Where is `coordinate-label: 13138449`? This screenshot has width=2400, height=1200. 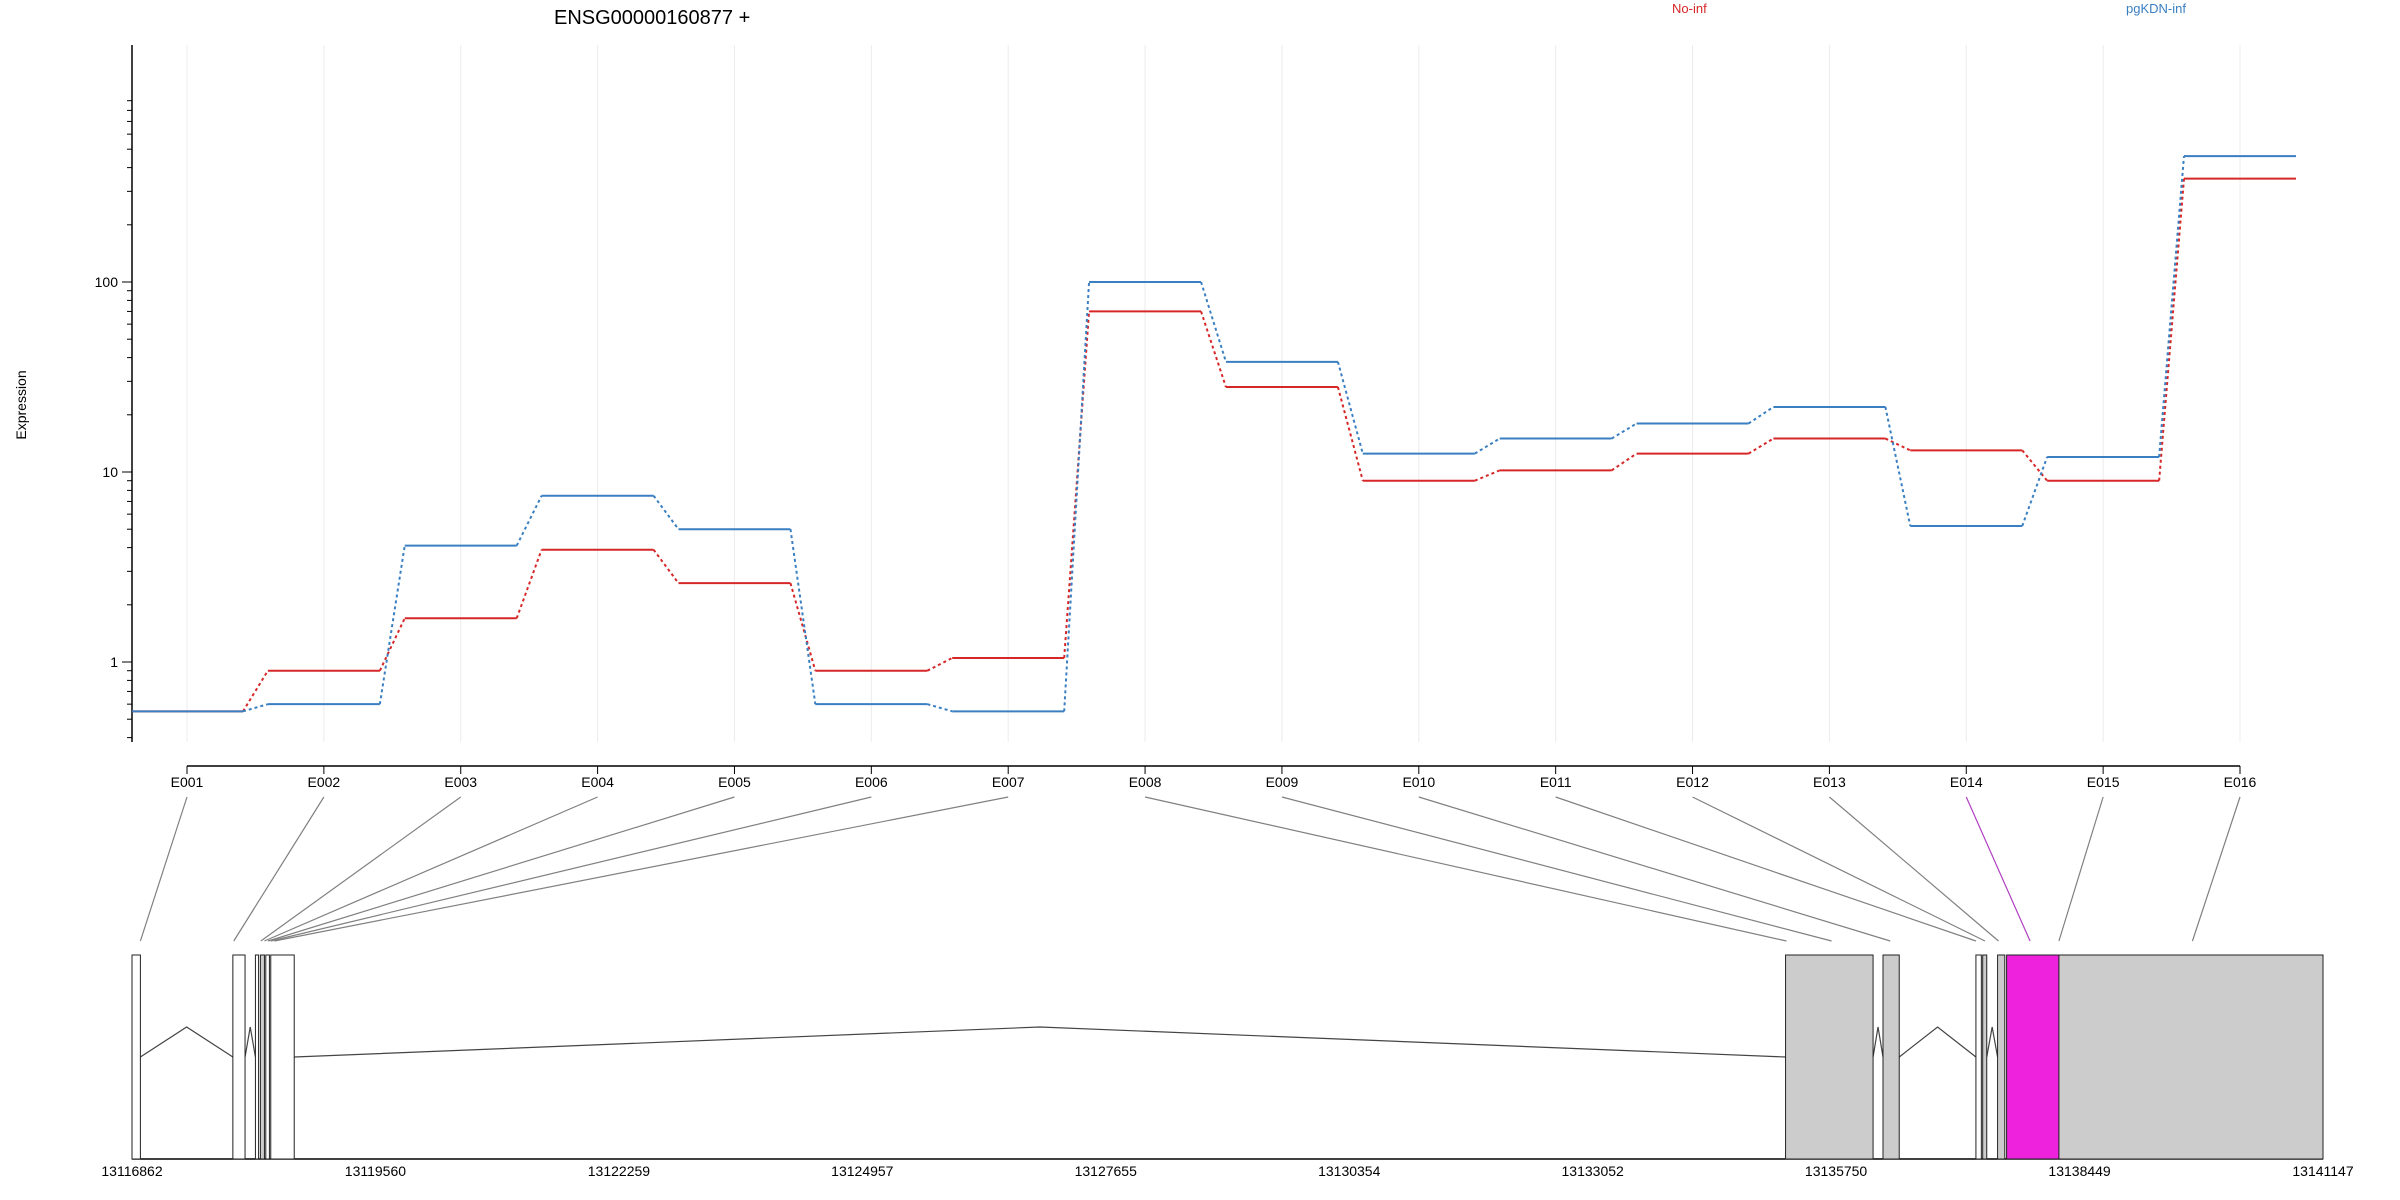 coordinate-label: 13138449 is located at coordinates (2079, 1171).